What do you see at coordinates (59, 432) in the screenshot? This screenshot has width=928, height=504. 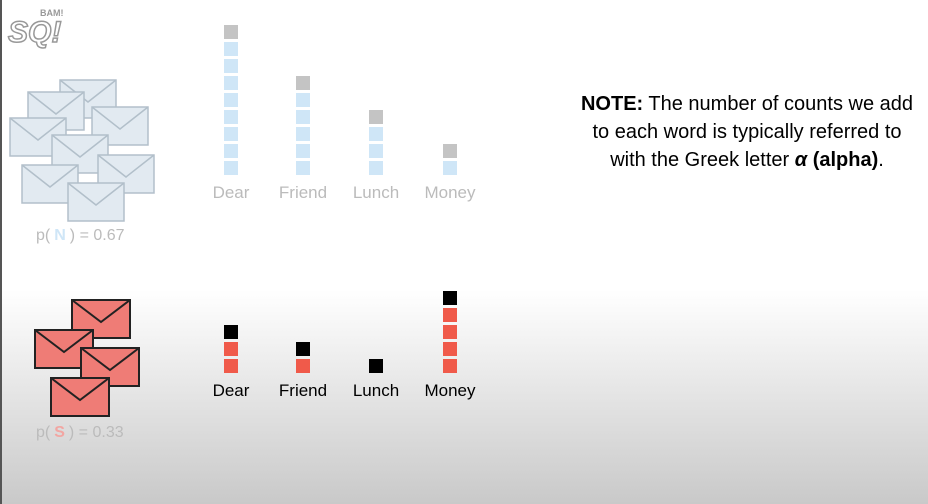 I see `prior-letter: S` at bounding box center [59, 432].